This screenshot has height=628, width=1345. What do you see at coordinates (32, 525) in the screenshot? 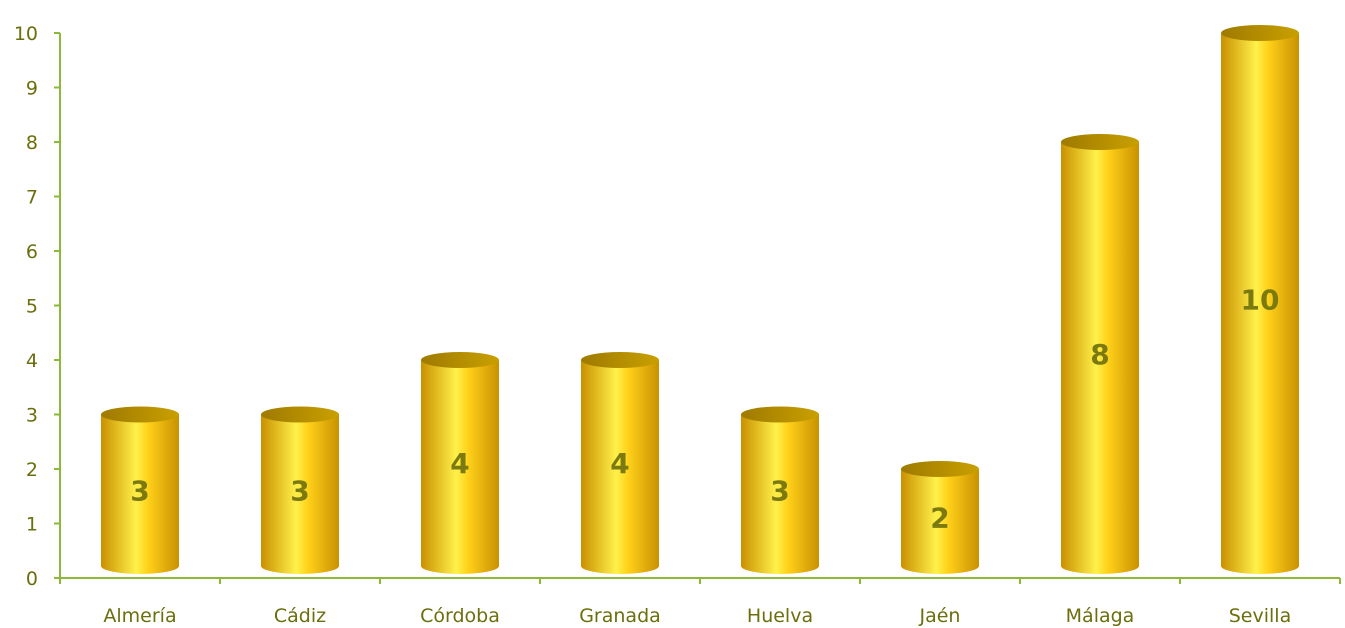
I see `y-tick-label: 1` at bounding box center [32, 525].